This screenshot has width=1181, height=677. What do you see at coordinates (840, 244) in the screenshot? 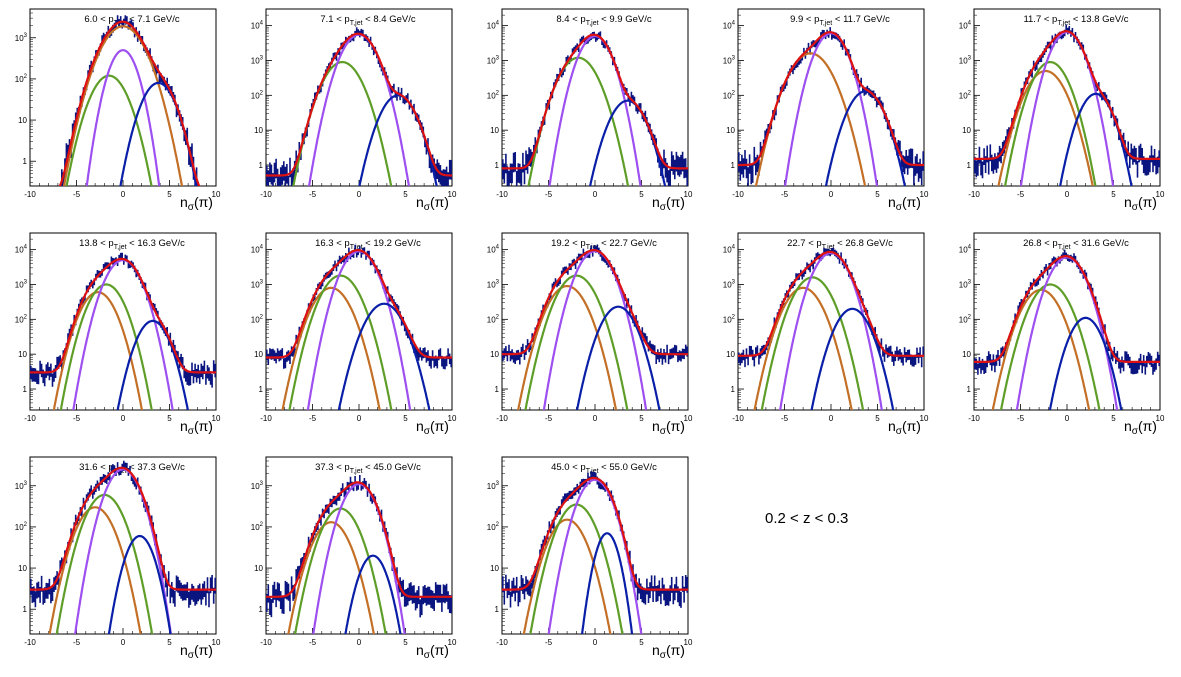
I see `panel-title: 22.7 < pT,jet < 26.8 GeV/c` at bounding box center [840, 244].